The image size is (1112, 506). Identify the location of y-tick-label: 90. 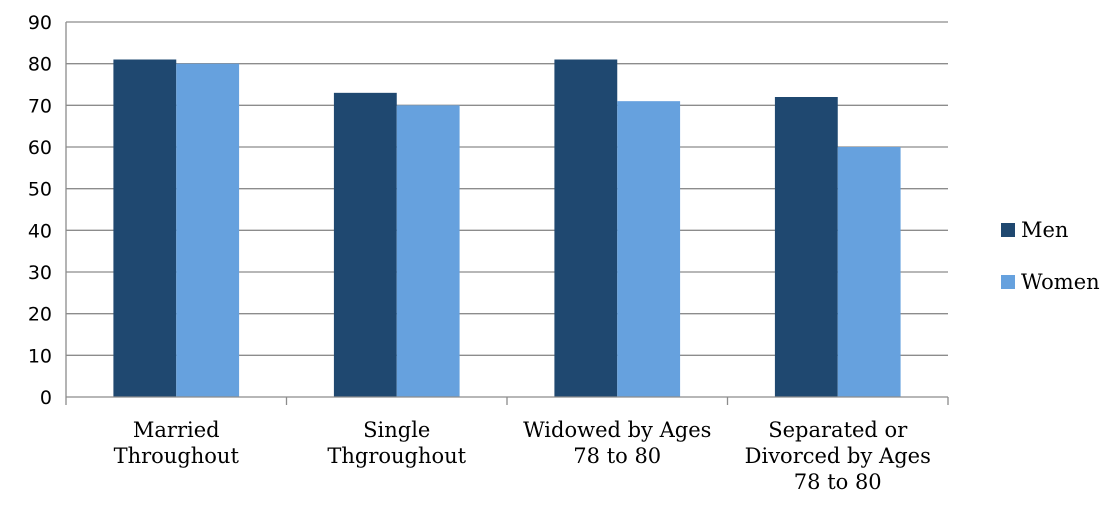
(40, 23).